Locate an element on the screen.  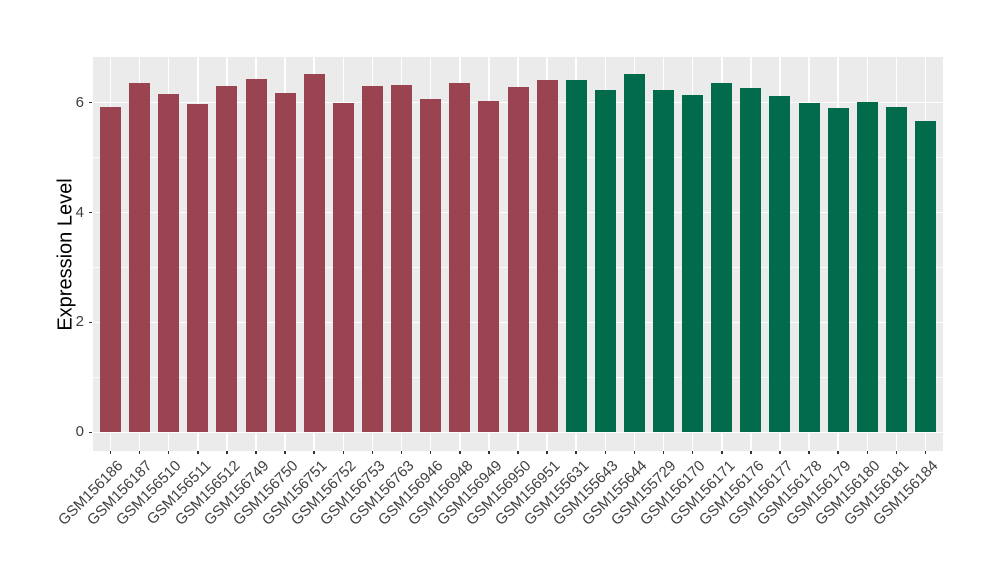
bar-GSM156510 is located at coordinates (169, 263).